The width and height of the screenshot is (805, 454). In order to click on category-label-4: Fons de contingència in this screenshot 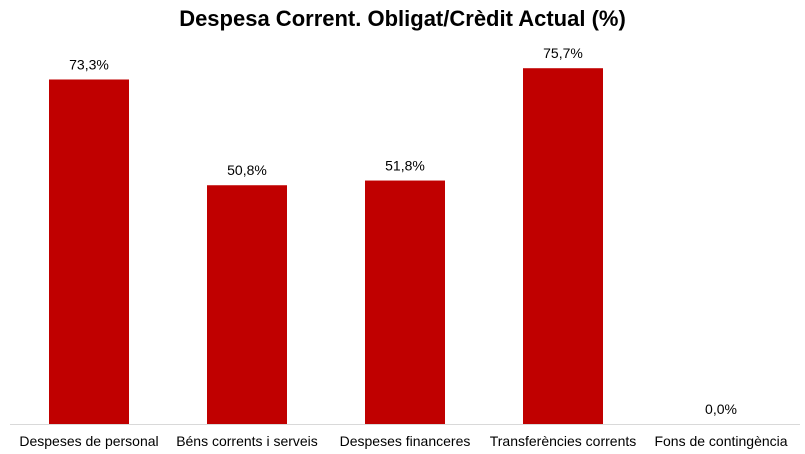, I will do `click(720, 441)`.